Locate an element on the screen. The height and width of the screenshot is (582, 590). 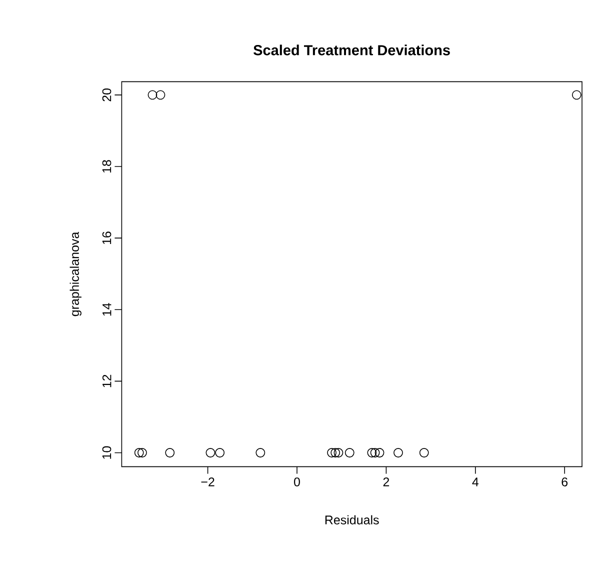
y-axis-title: graphicalanova is located at coordinates (76, 274).